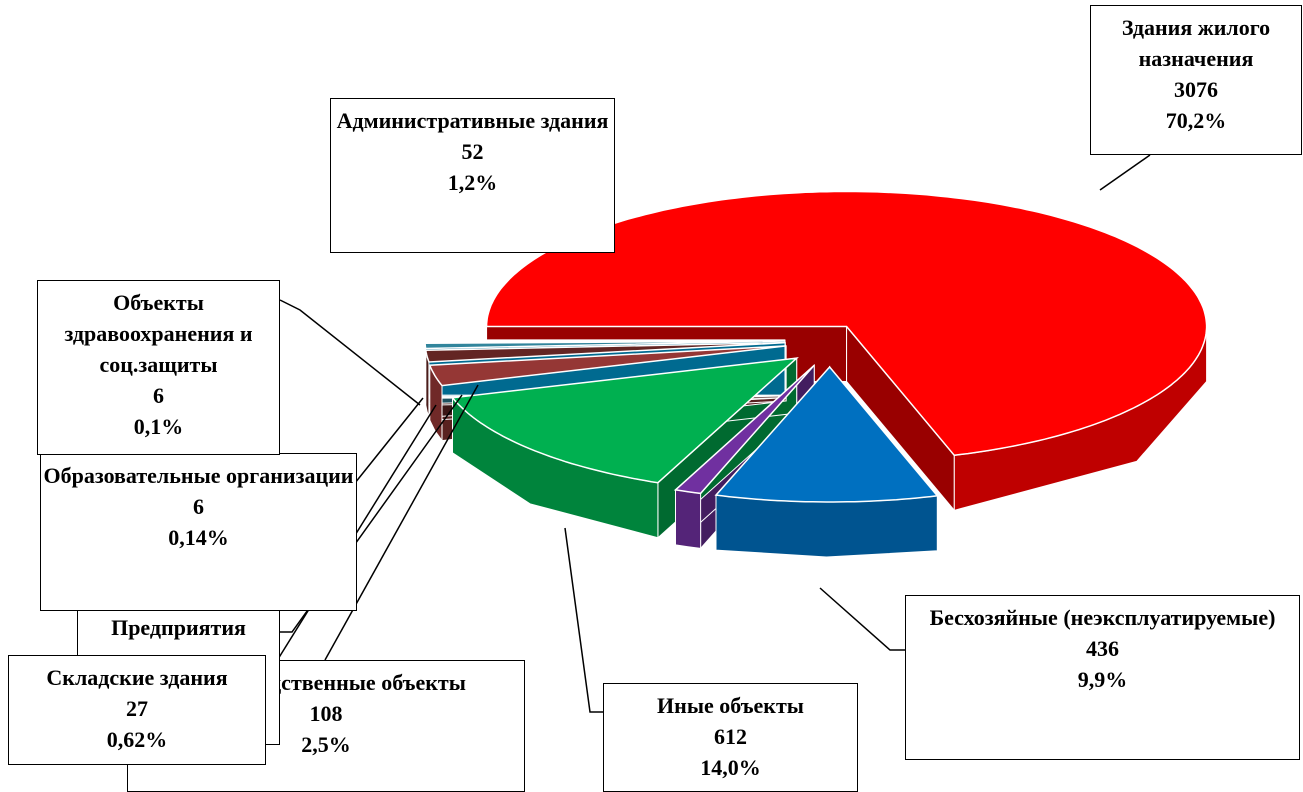 This screenshot has width=1303, height=792. What do you see at coordinates (326, 713) in the screenshot?
I see `label-value: 108` at bounding box center [326, 713].